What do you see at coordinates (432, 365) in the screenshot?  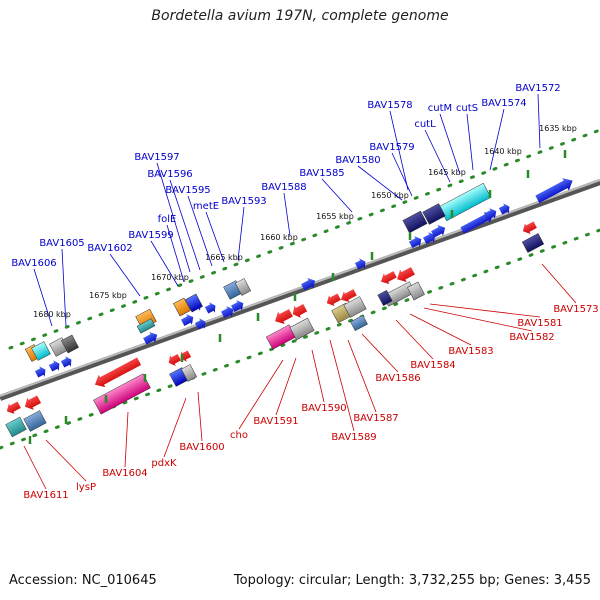 I see `reverse-gene-label: BAV1584` at bounding box center [432, 365].